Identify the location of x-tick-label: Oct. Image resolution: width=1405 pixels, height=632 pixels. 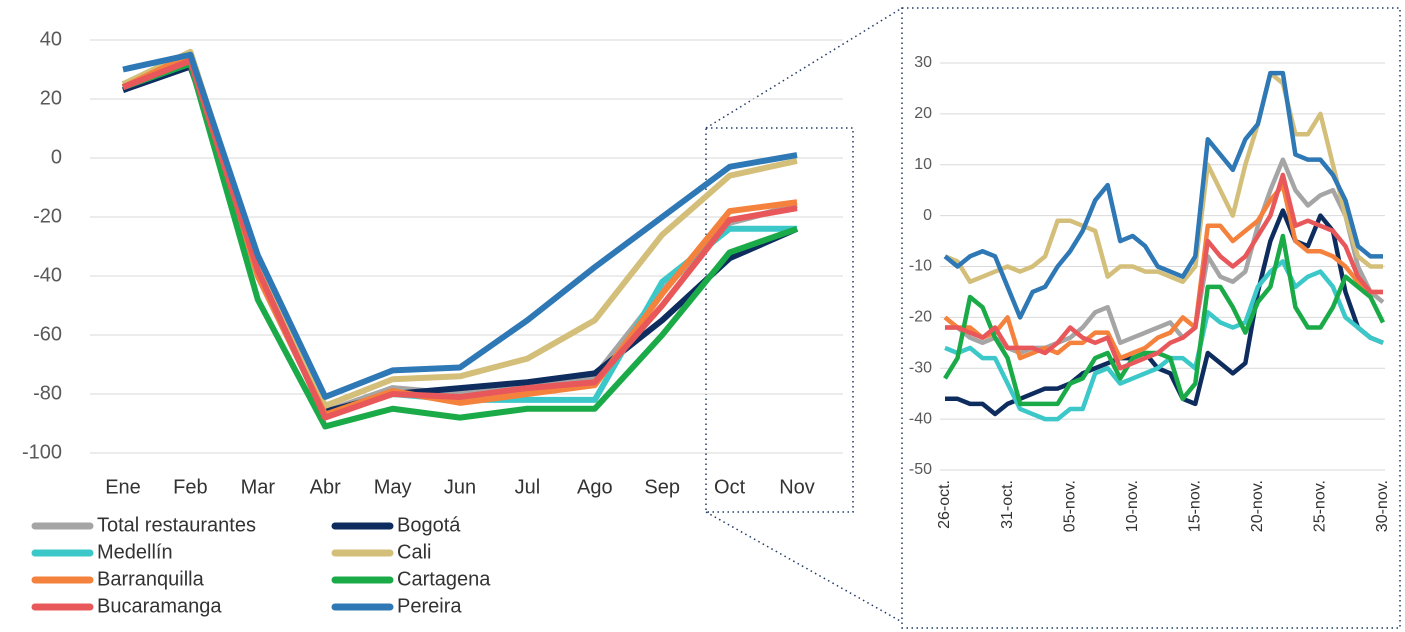
(730, 487).